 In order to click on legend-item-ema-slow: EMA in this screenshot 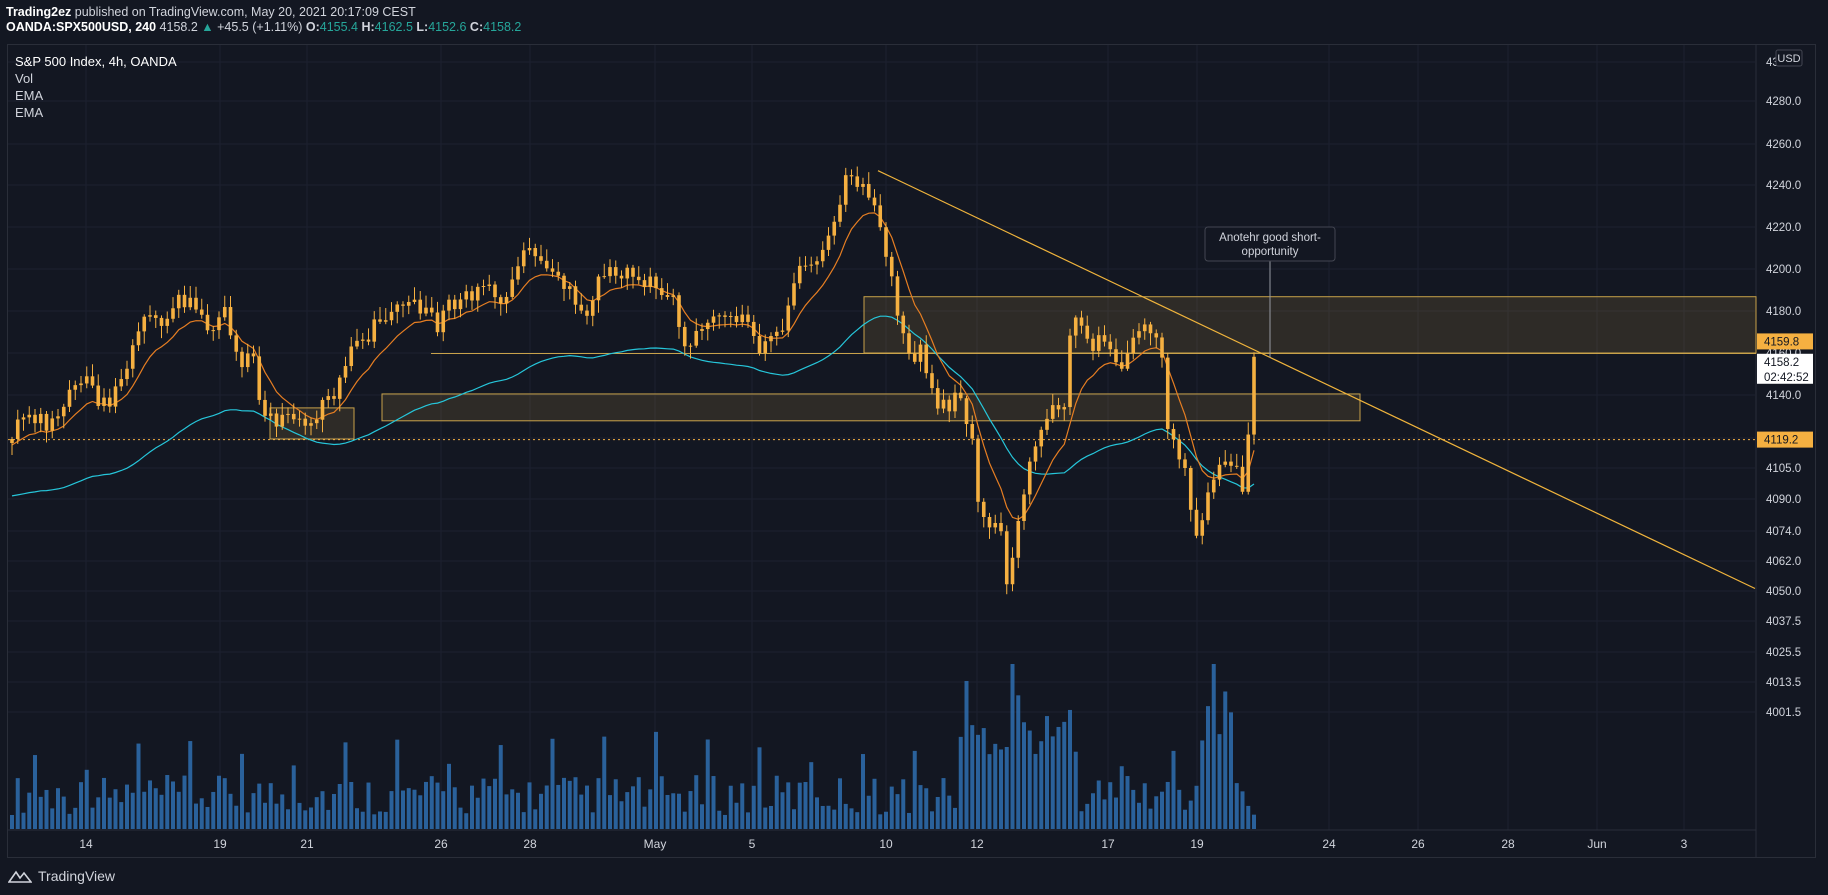, I will do `click(29, 112)`.